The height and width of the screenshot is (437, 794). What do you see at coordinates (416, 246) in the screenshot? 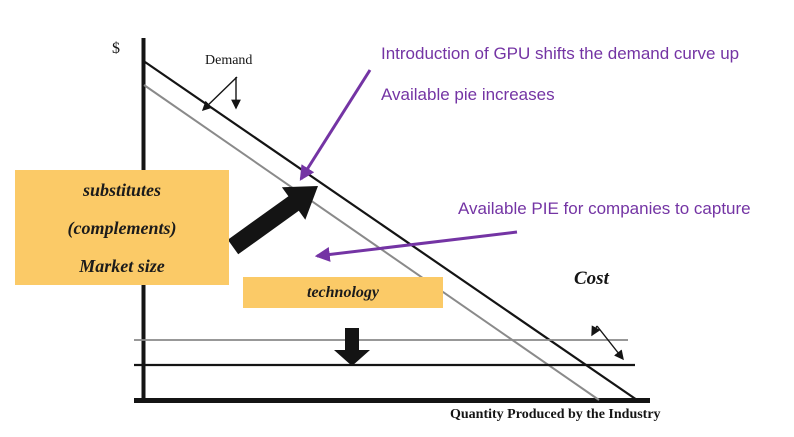
I see `pie-capture-arrow-icon` at bounding box center [416, 246].